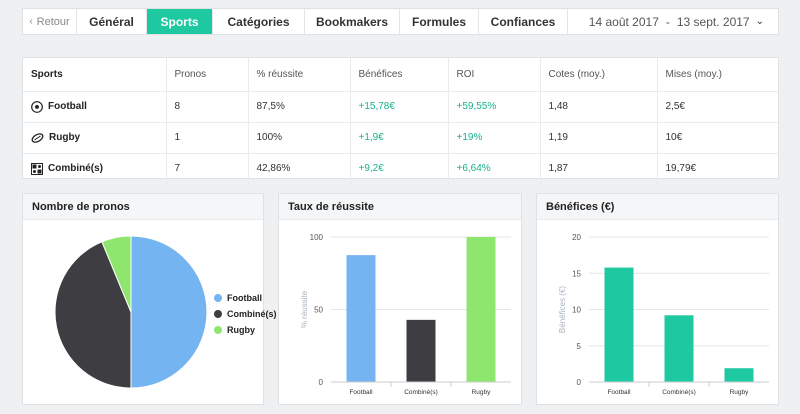 This screenshot has width=800, height=414. What do you see at coordinates (405, 314) in the screenshot?
I see `success-rate-chart: 0 50 100 % réussite Football Combiné(s) Rugby` at bounding box center [405, 314].